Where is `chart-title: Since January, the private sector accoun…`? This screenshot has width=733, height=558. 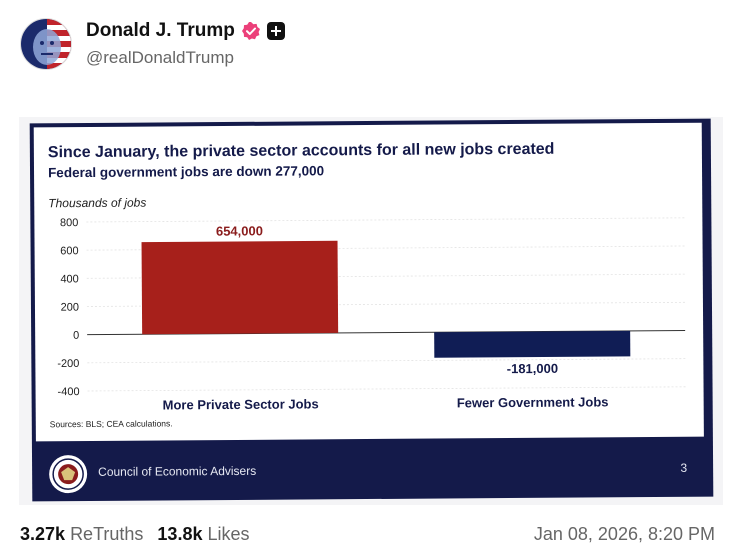 chart-title: Since January, the private sector accoun… is located at coordinates (301, 151).